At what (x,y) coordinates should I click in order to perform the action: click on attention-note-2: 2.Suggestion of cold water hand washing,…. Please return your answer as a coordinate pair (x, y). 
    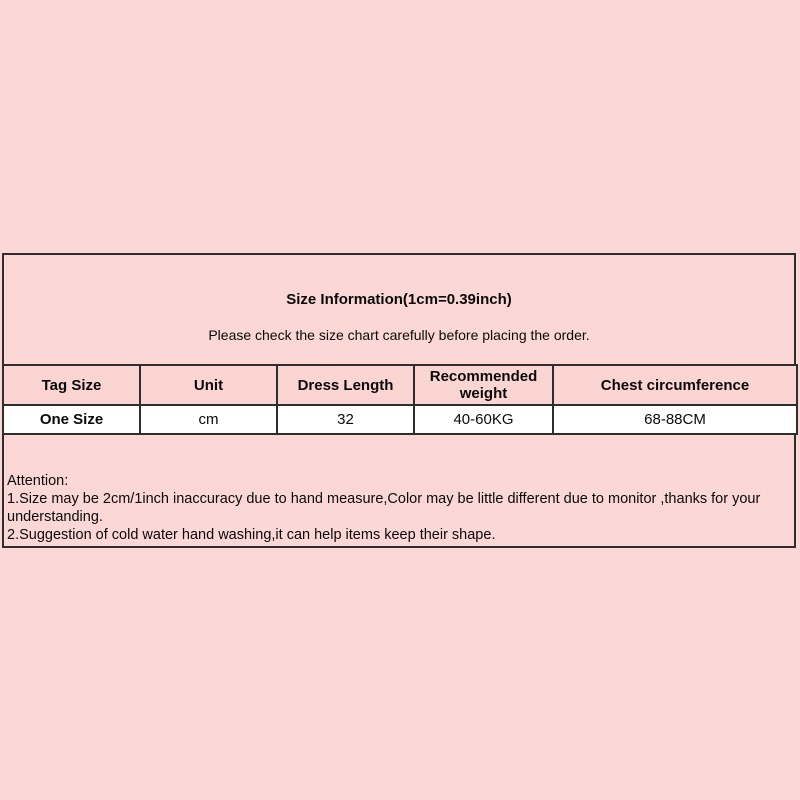
    Looking at the image, I should click on (251, 535).